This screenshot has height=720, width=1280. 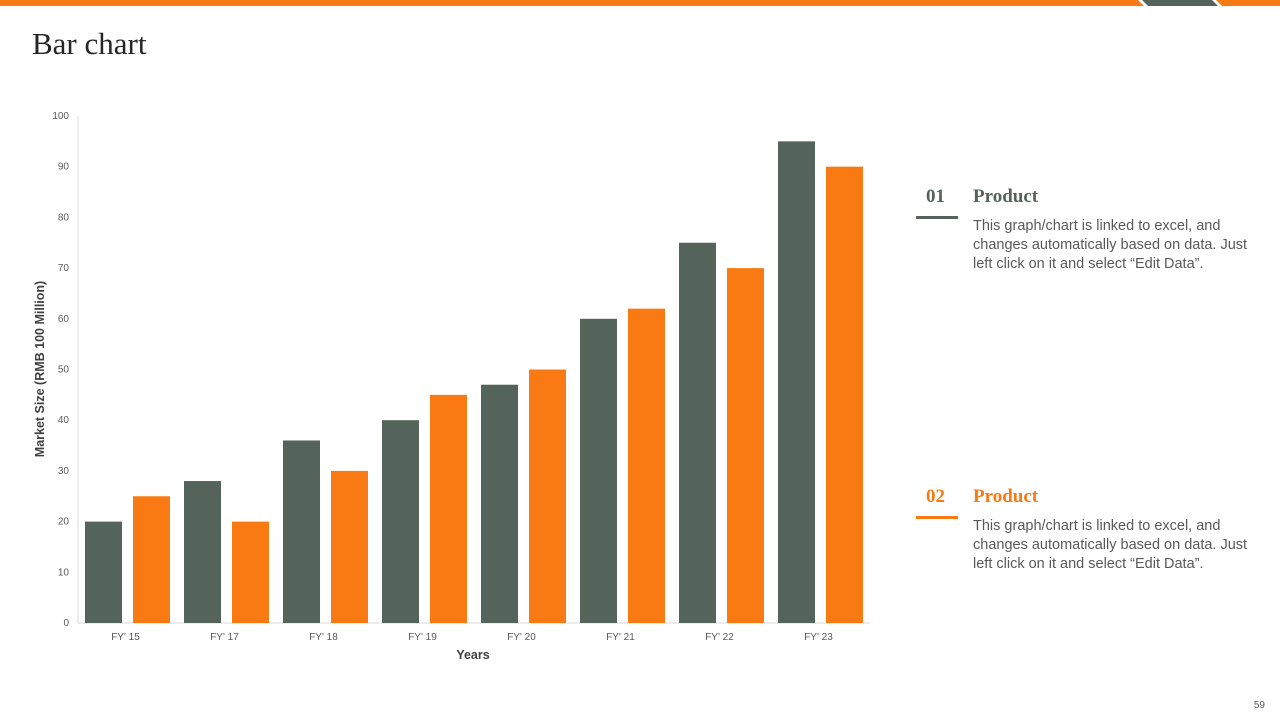 I want to click on x-tick-label: FY' 23, so click(x=818, y=637).